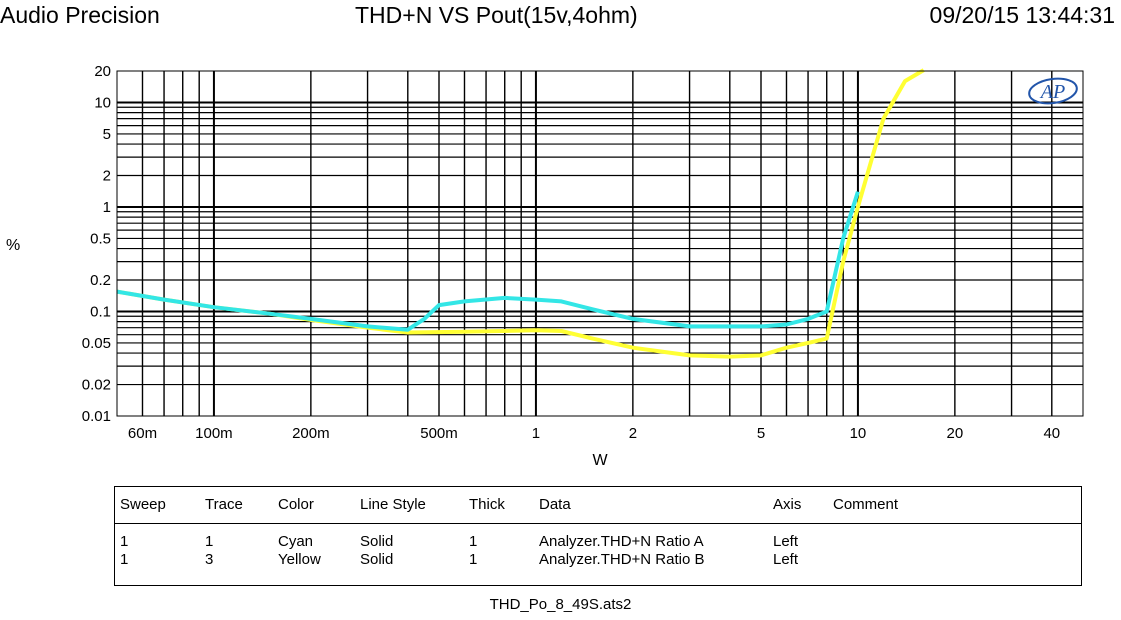  I want to click on legend-cell: Analyzer.THD+N Ratio B, so click(622, 559).